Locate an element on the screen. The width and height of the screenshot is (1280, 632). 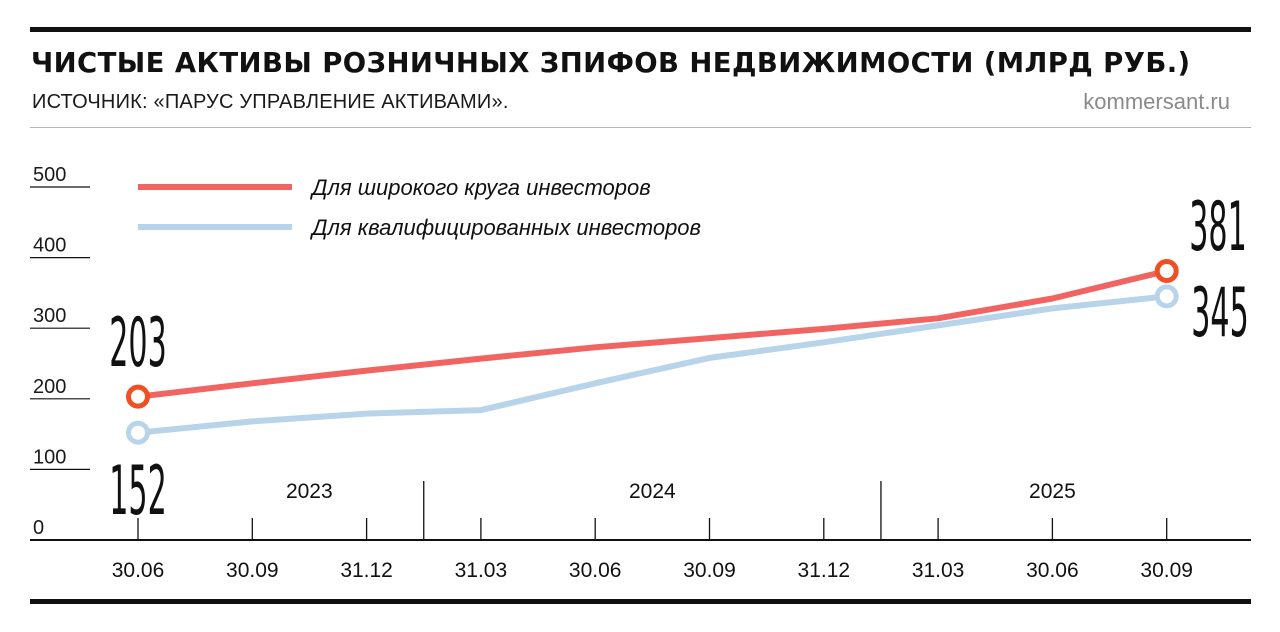
data-label: 203 is located at coordinates (137, 343).